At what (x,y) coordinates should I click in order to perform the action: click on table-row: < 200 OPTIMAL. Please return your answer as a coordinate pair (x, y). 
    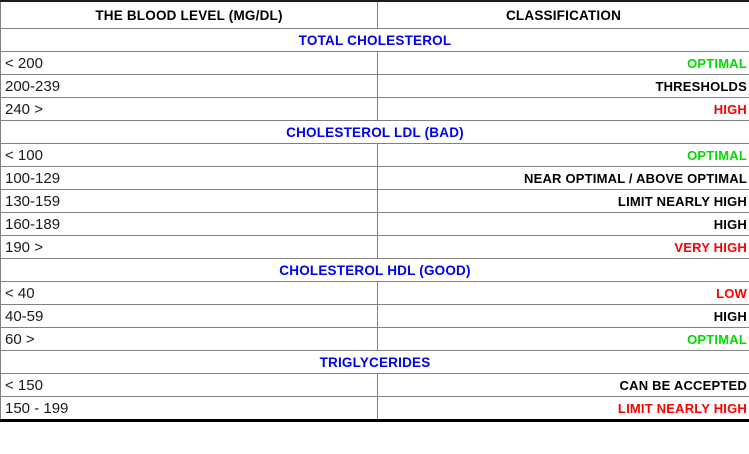
    Looking at the image, I should click on (374, 63).